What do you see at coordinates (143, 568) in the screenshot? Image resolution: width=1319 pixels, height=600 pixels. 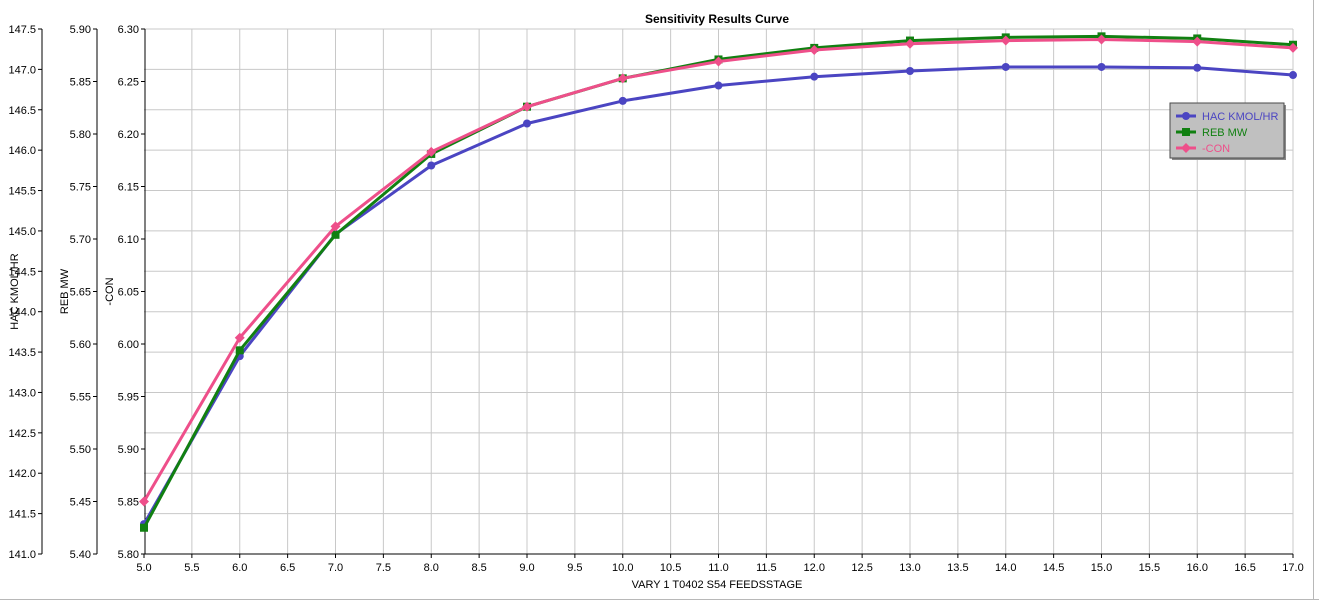 I see `x-tick-label: 5.0` at bounding box center [143, 568].